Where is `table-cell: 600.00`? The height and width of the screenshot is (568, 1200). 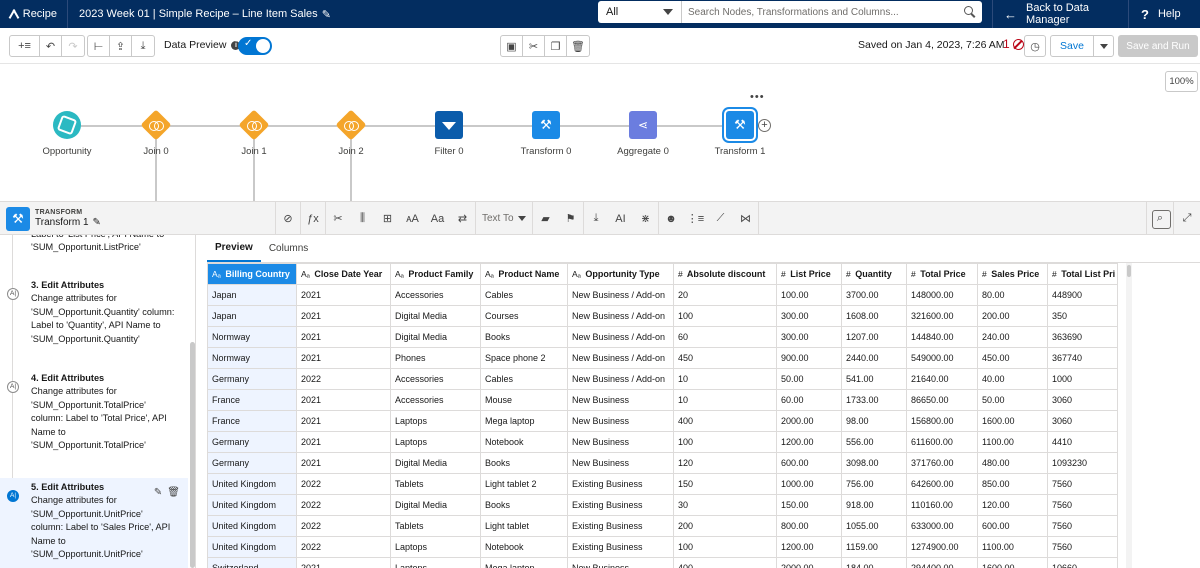 table-cell: 600.00 is located at coordinates (809, 463).